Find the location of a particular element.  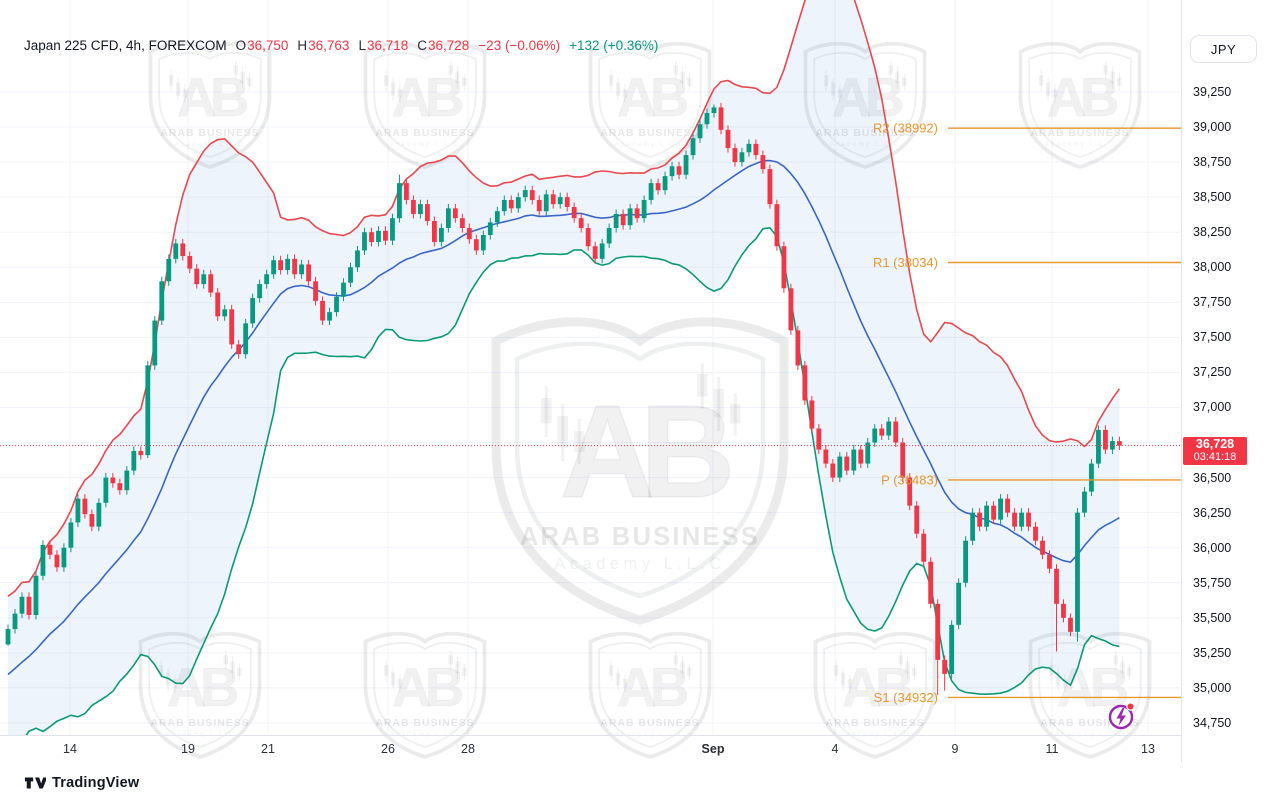

time-tick-label: 4 is located at coordinates (835, 749).